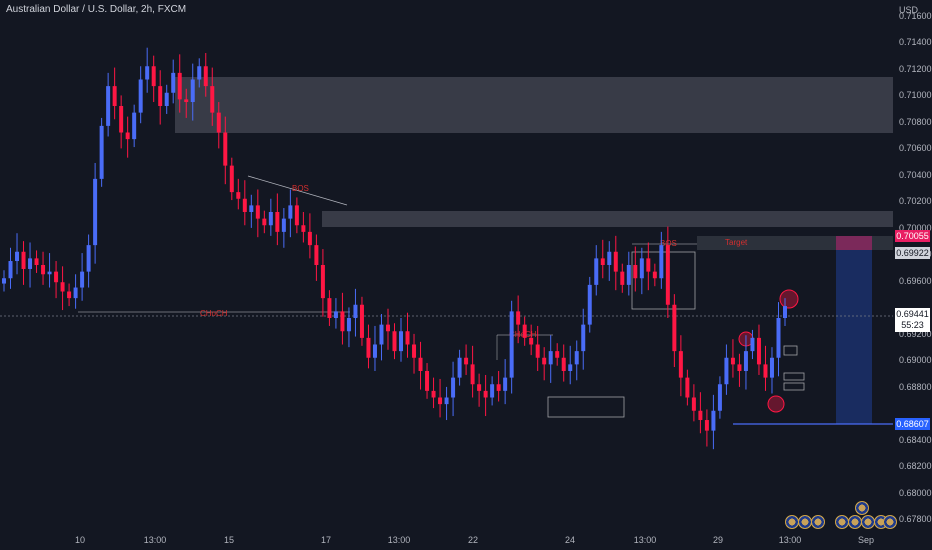 The width and height of the screenshot is (932, 550). What do you see at coordinates (909, 10) in the screenshot?
I see `currency-label: USD` at bounding box center [909, 10].